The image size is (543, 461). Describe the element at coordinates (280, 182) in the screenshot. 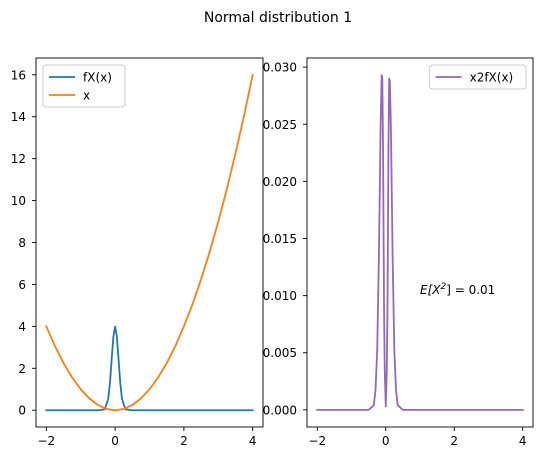

I see `y-tick-label: 0.020` at that location.